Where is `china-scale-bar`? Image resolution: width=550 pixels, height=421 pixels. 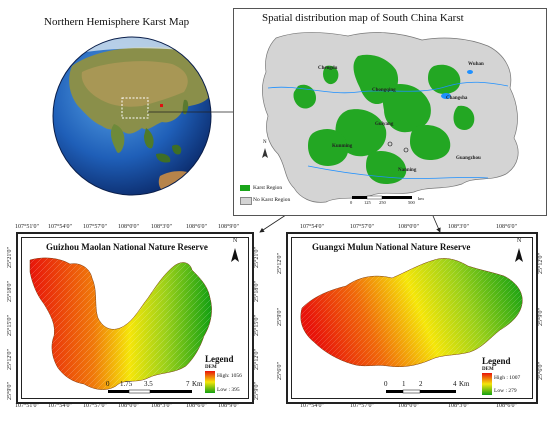 china-scale-bar is located at coordinates (382, 197).